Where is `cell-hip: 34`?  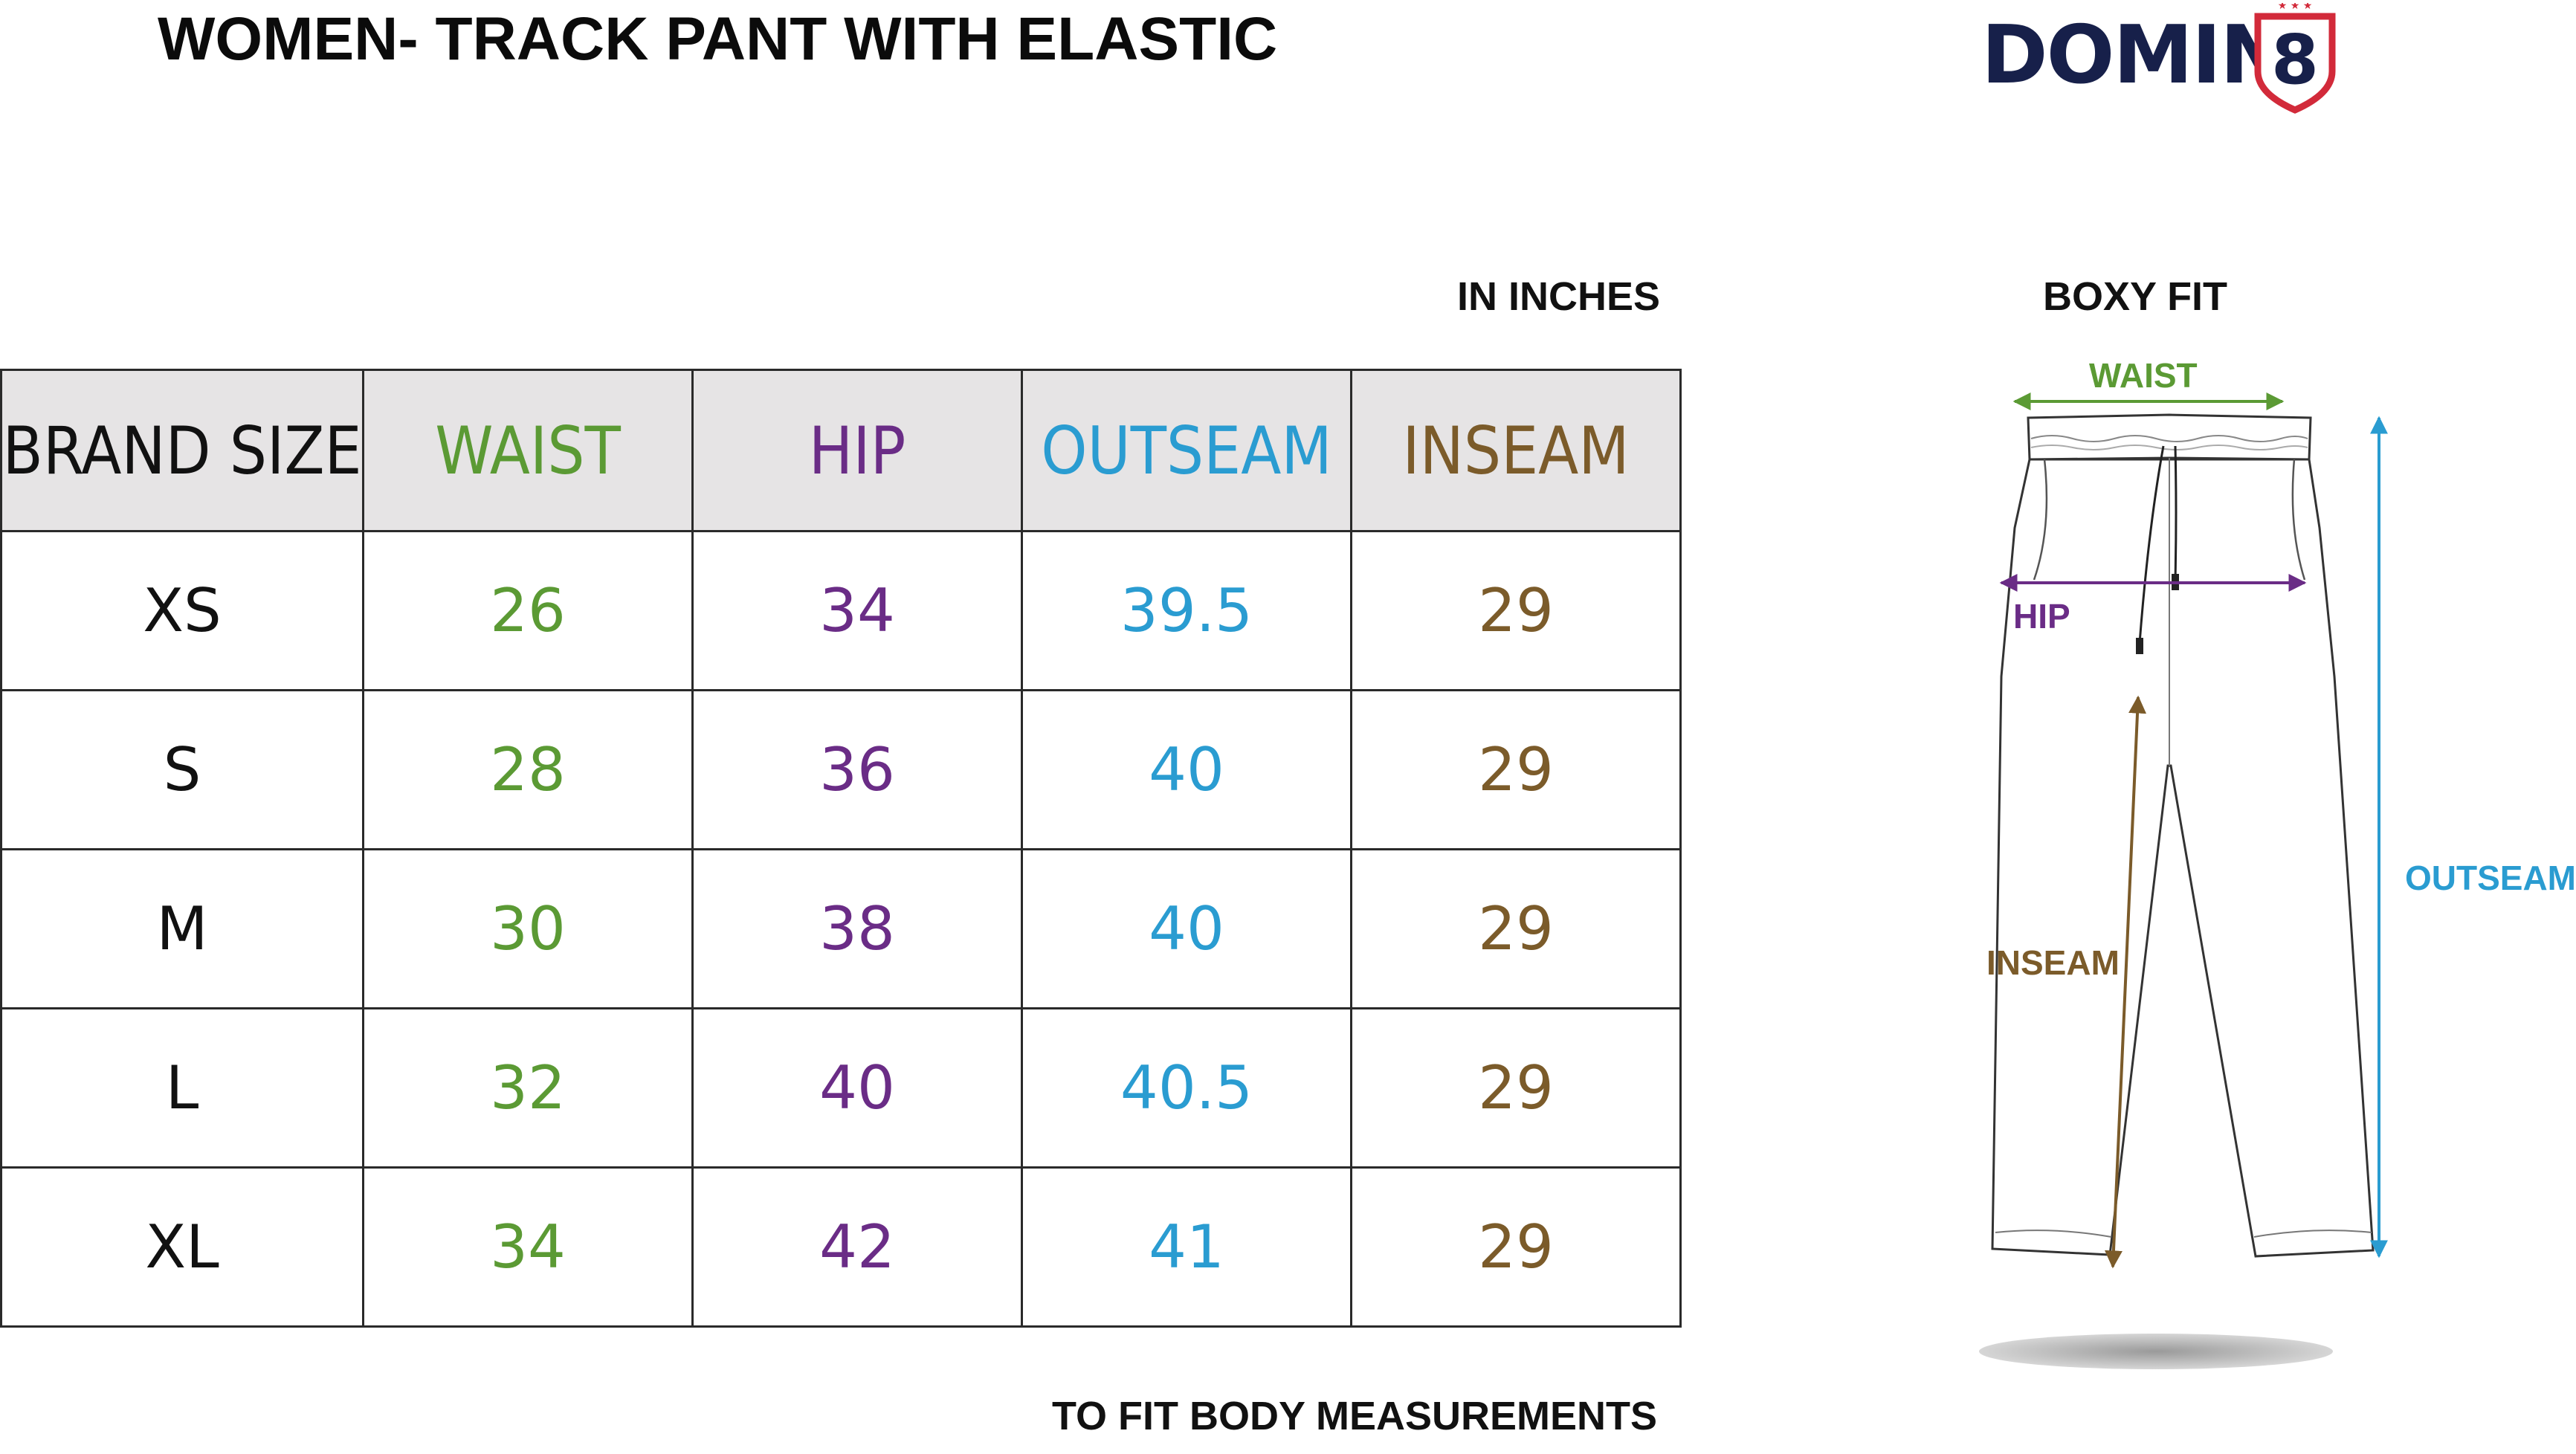 cell-hip: 34 is located at coordinates (857, 610).